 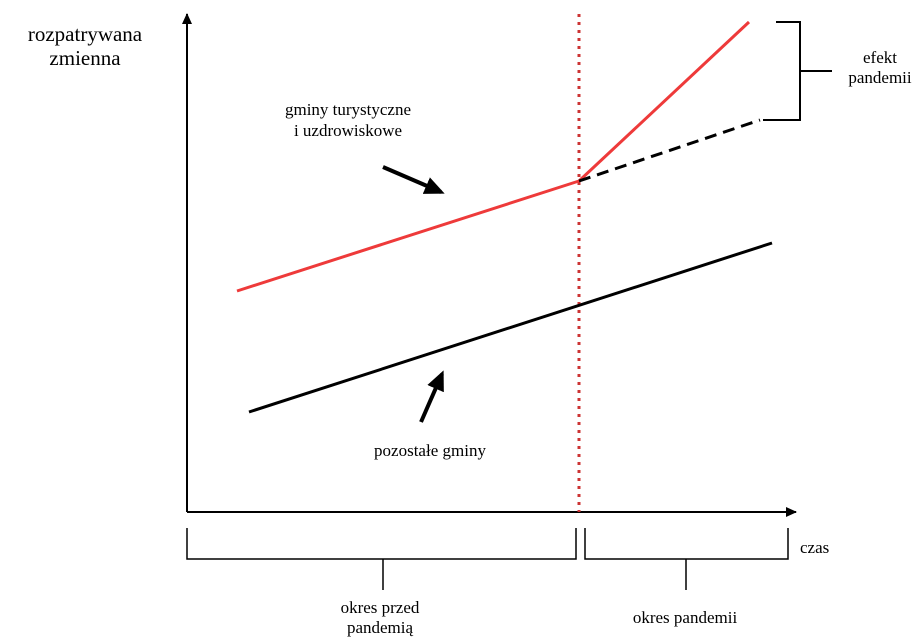 What do you see at coordinates (348, 120) in the screenshot?
I see `tourist-municipalities-label: gminy turystyczne i uzdrowiskowe` at bounding box center [348, 120].